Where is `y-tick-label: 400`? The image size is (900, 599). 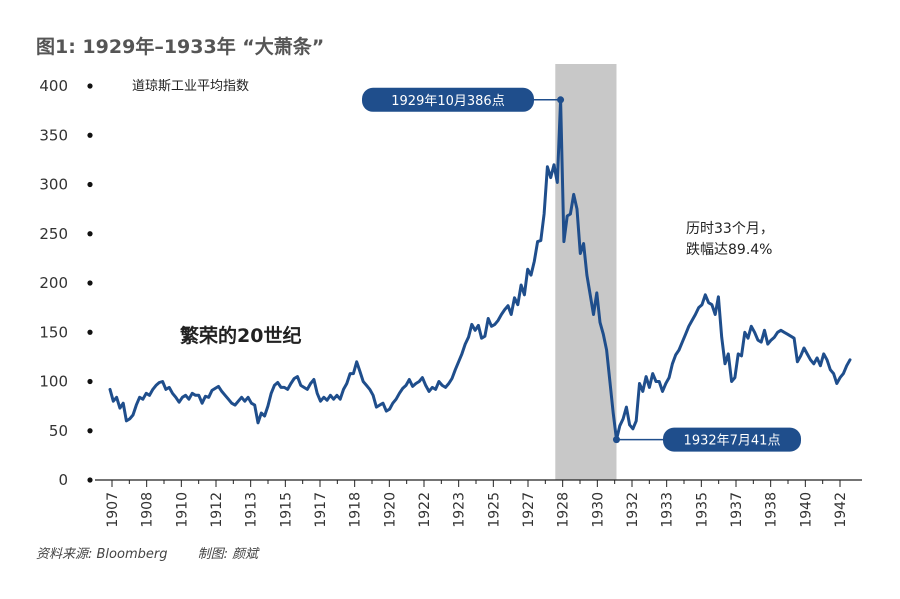 y-tick-label: 400 is located at coordinates (53, 86).